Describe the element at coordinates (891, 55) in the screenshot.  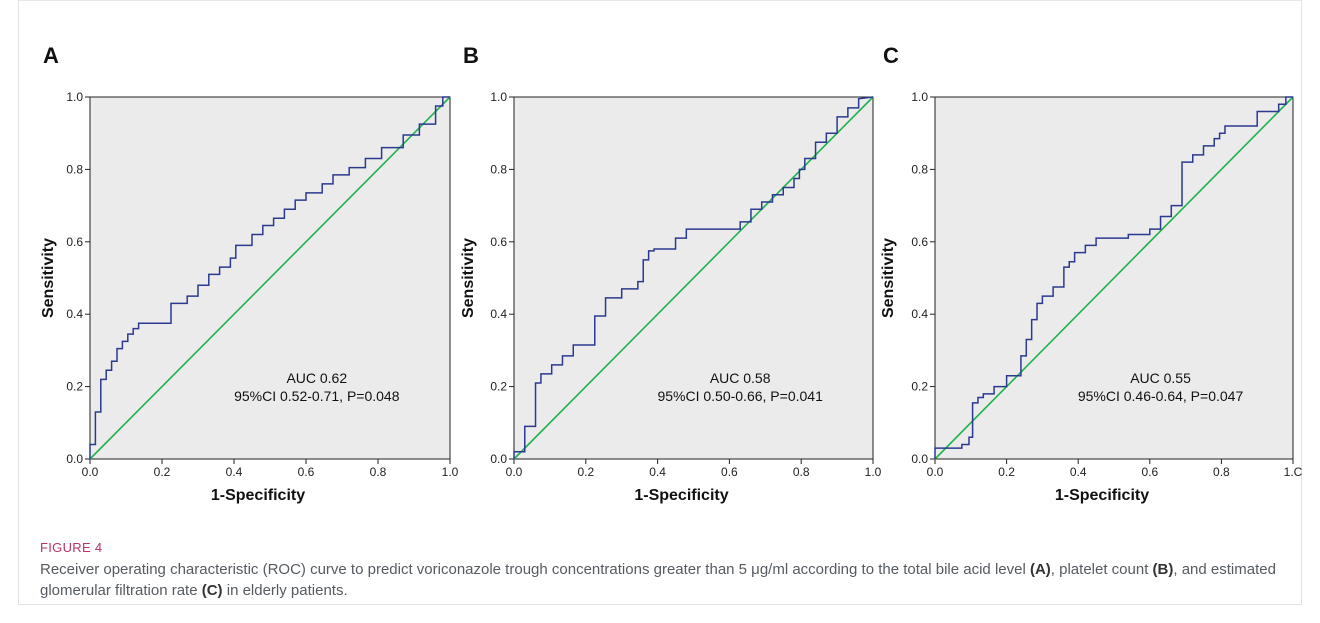
I see `panel-letter: C` at that location.